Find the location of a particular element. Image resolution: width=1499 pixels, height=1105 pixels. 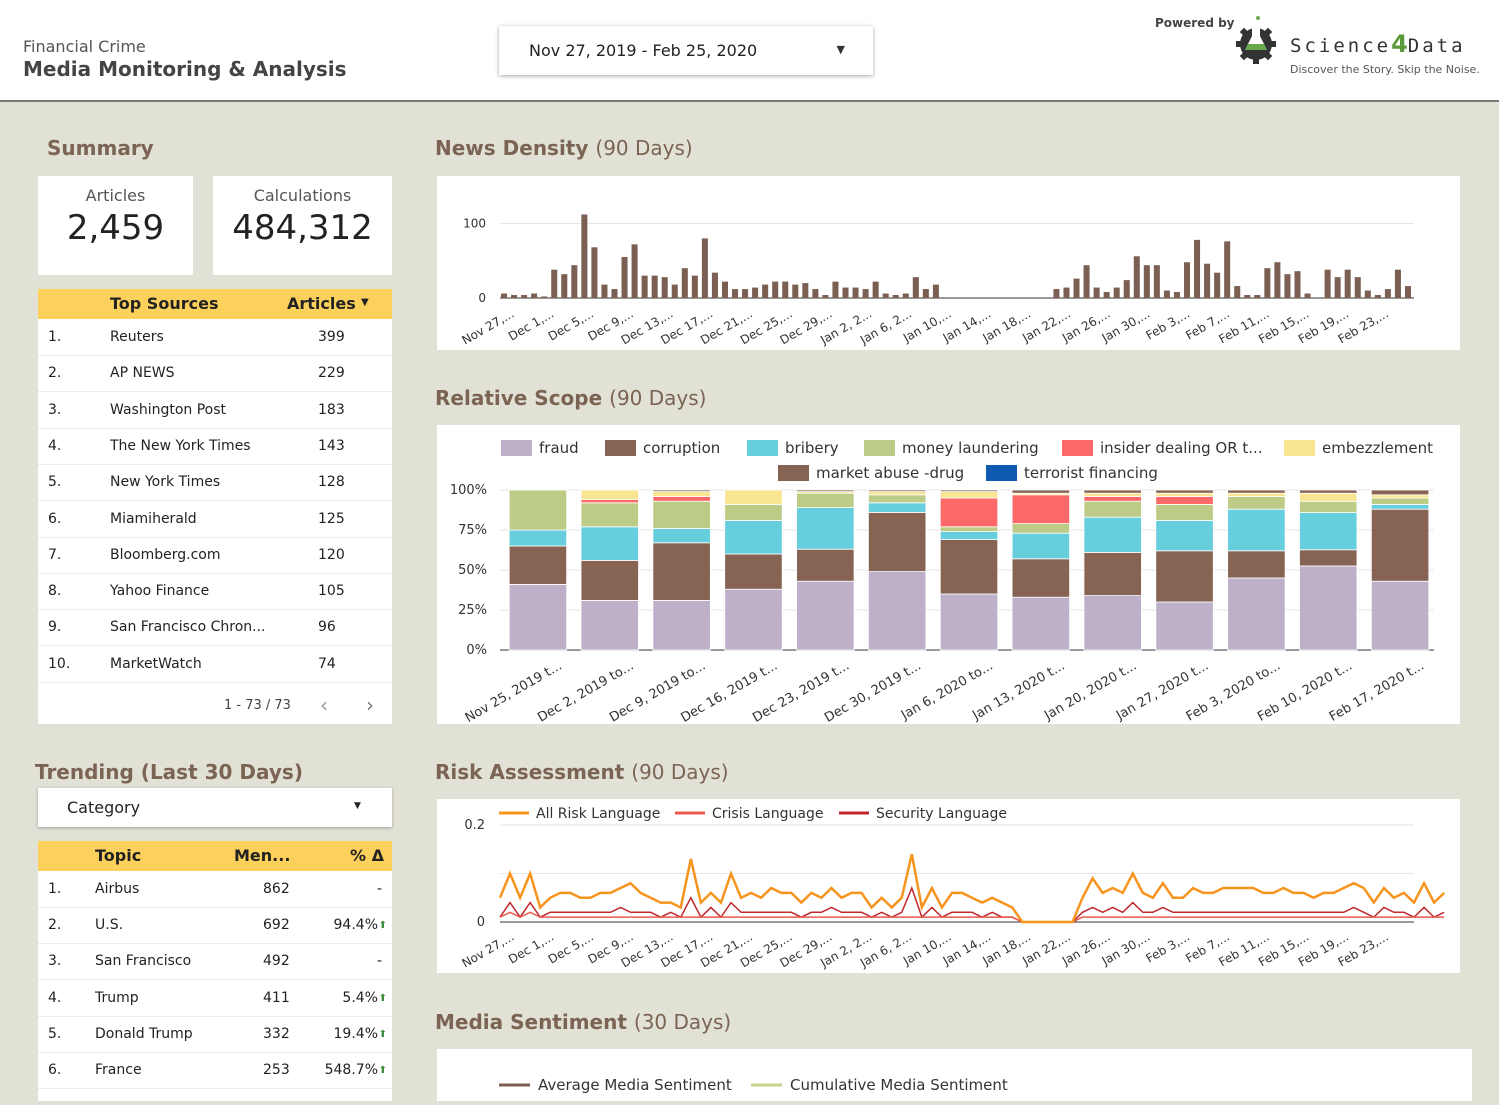

row-article-count: 229 is located at coordinates (331, 373).